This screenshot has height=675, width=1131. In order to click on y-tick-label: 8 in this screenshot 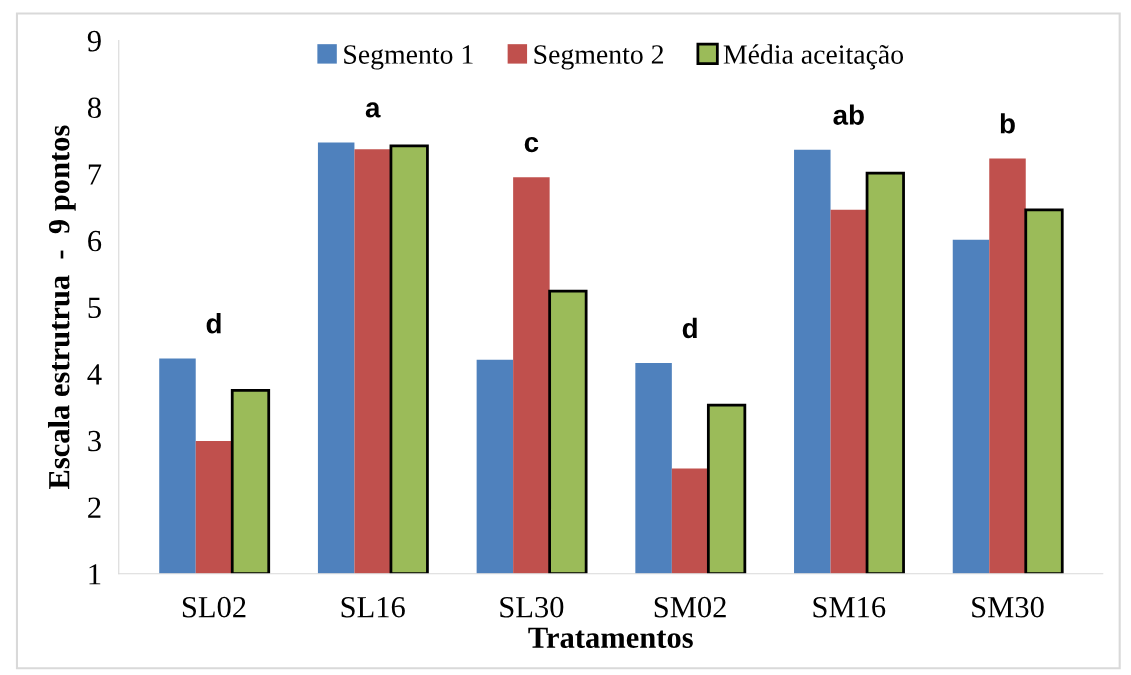, I will do `click(94, 108)`.